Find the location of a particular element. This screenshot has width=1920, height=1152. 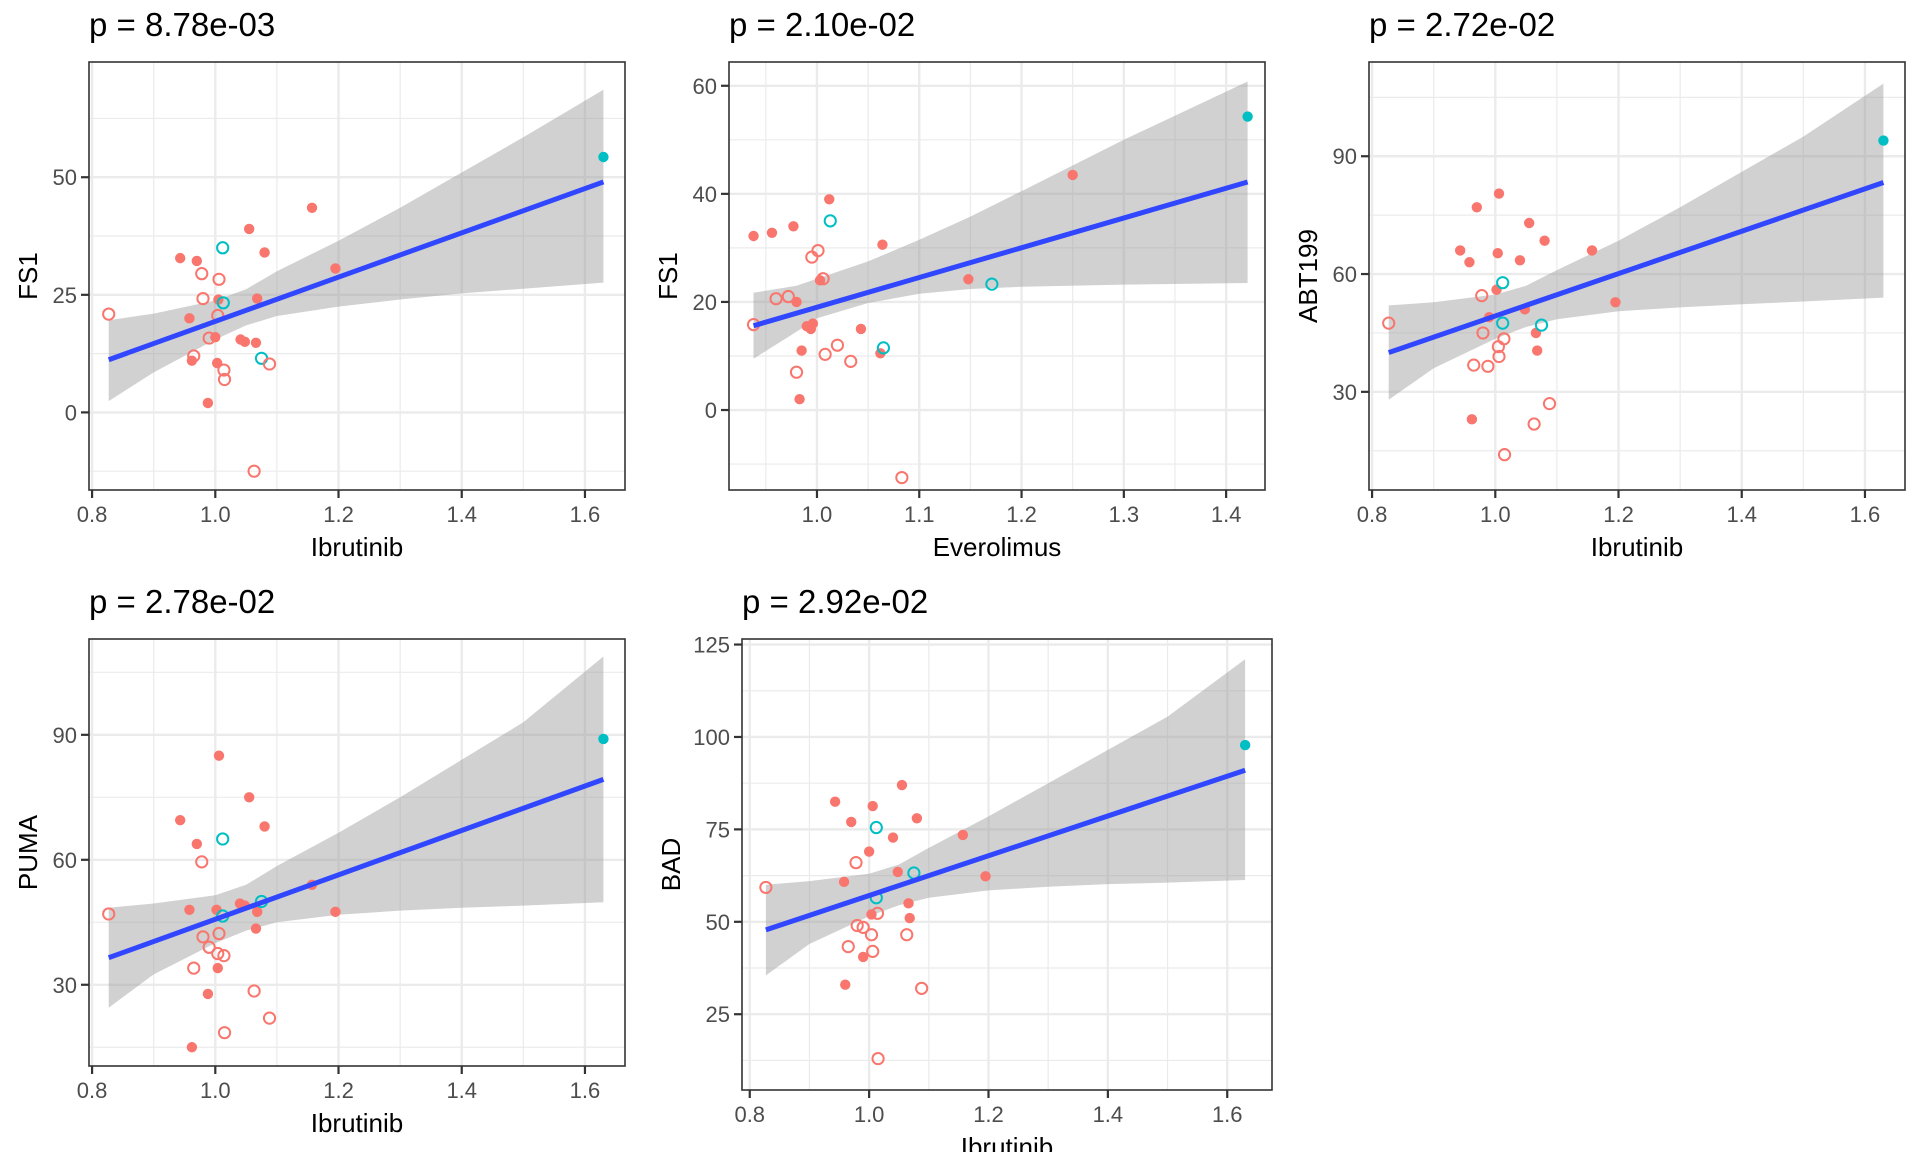

grid is located at coordinates (1007, 864).